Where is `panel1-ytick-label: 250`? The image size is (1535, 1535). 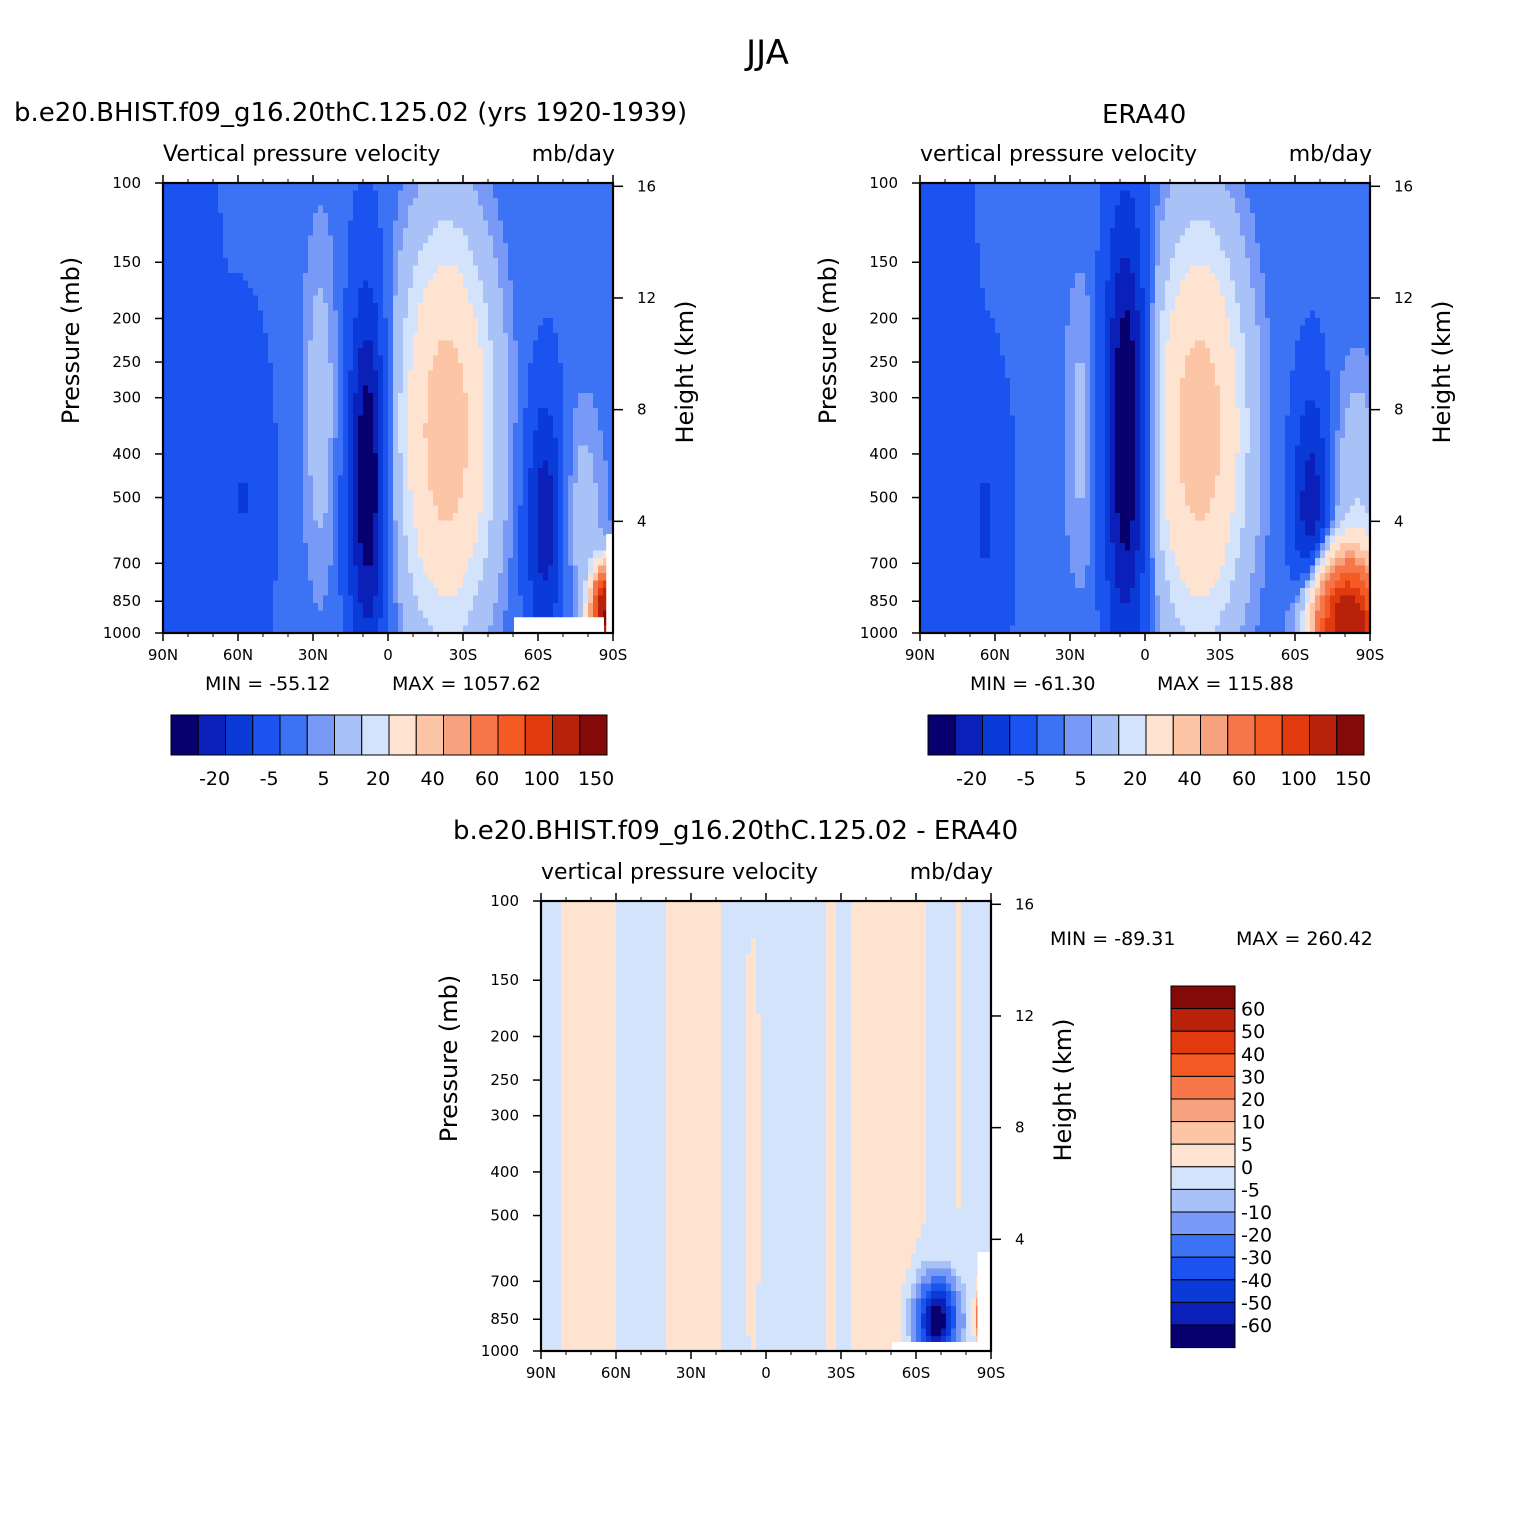
panel1-ytick-label: 250 is located at coordinates (126, 362).